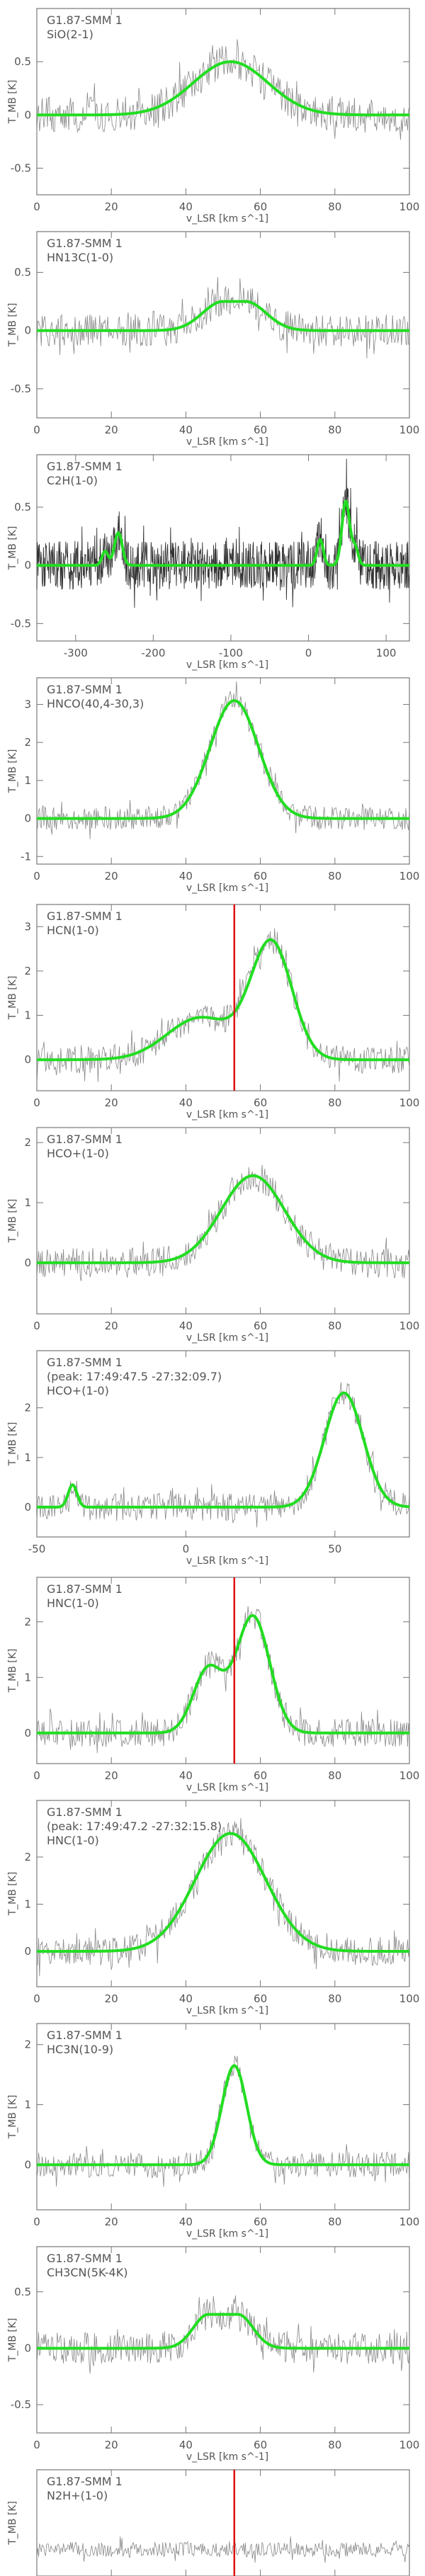  Describe the element at coordinates (112, 876) in the screenshot. I see `x-tick-label: 20` at that location.